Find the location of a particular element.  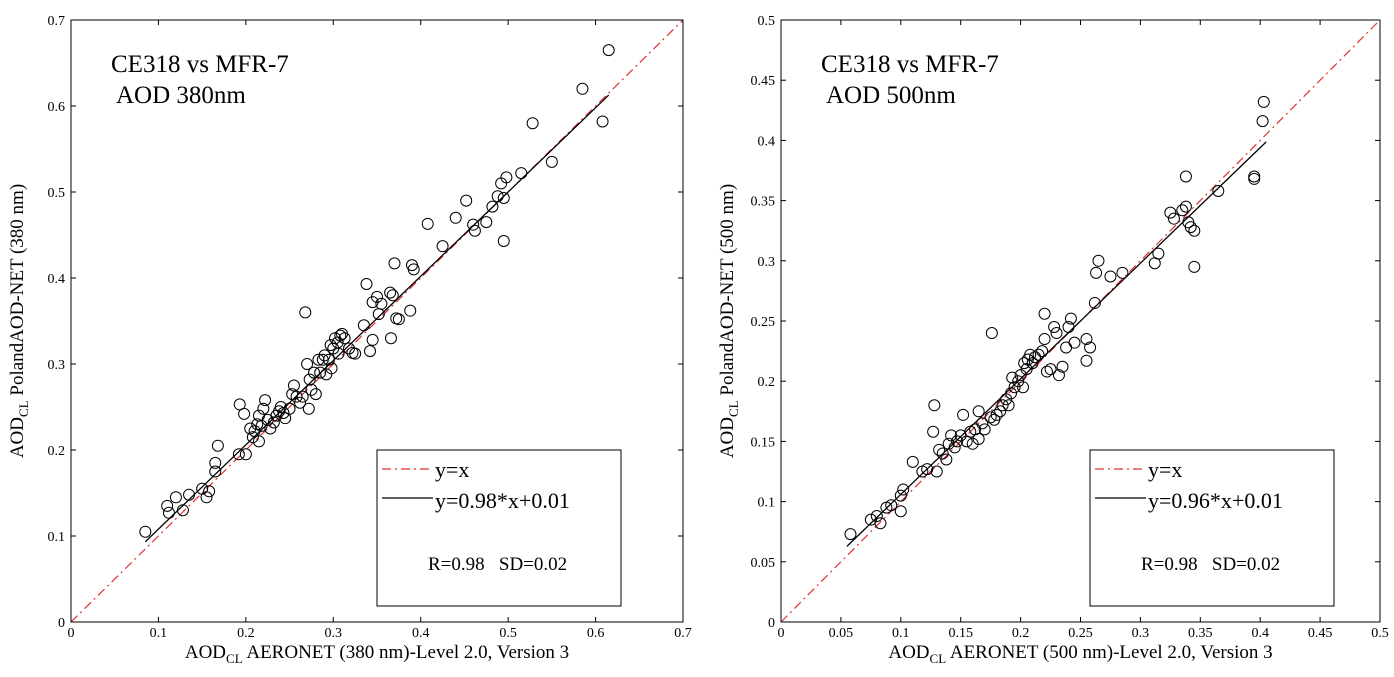

chart2-ytick-label: 0.3 is located at coordinates (767, 262).